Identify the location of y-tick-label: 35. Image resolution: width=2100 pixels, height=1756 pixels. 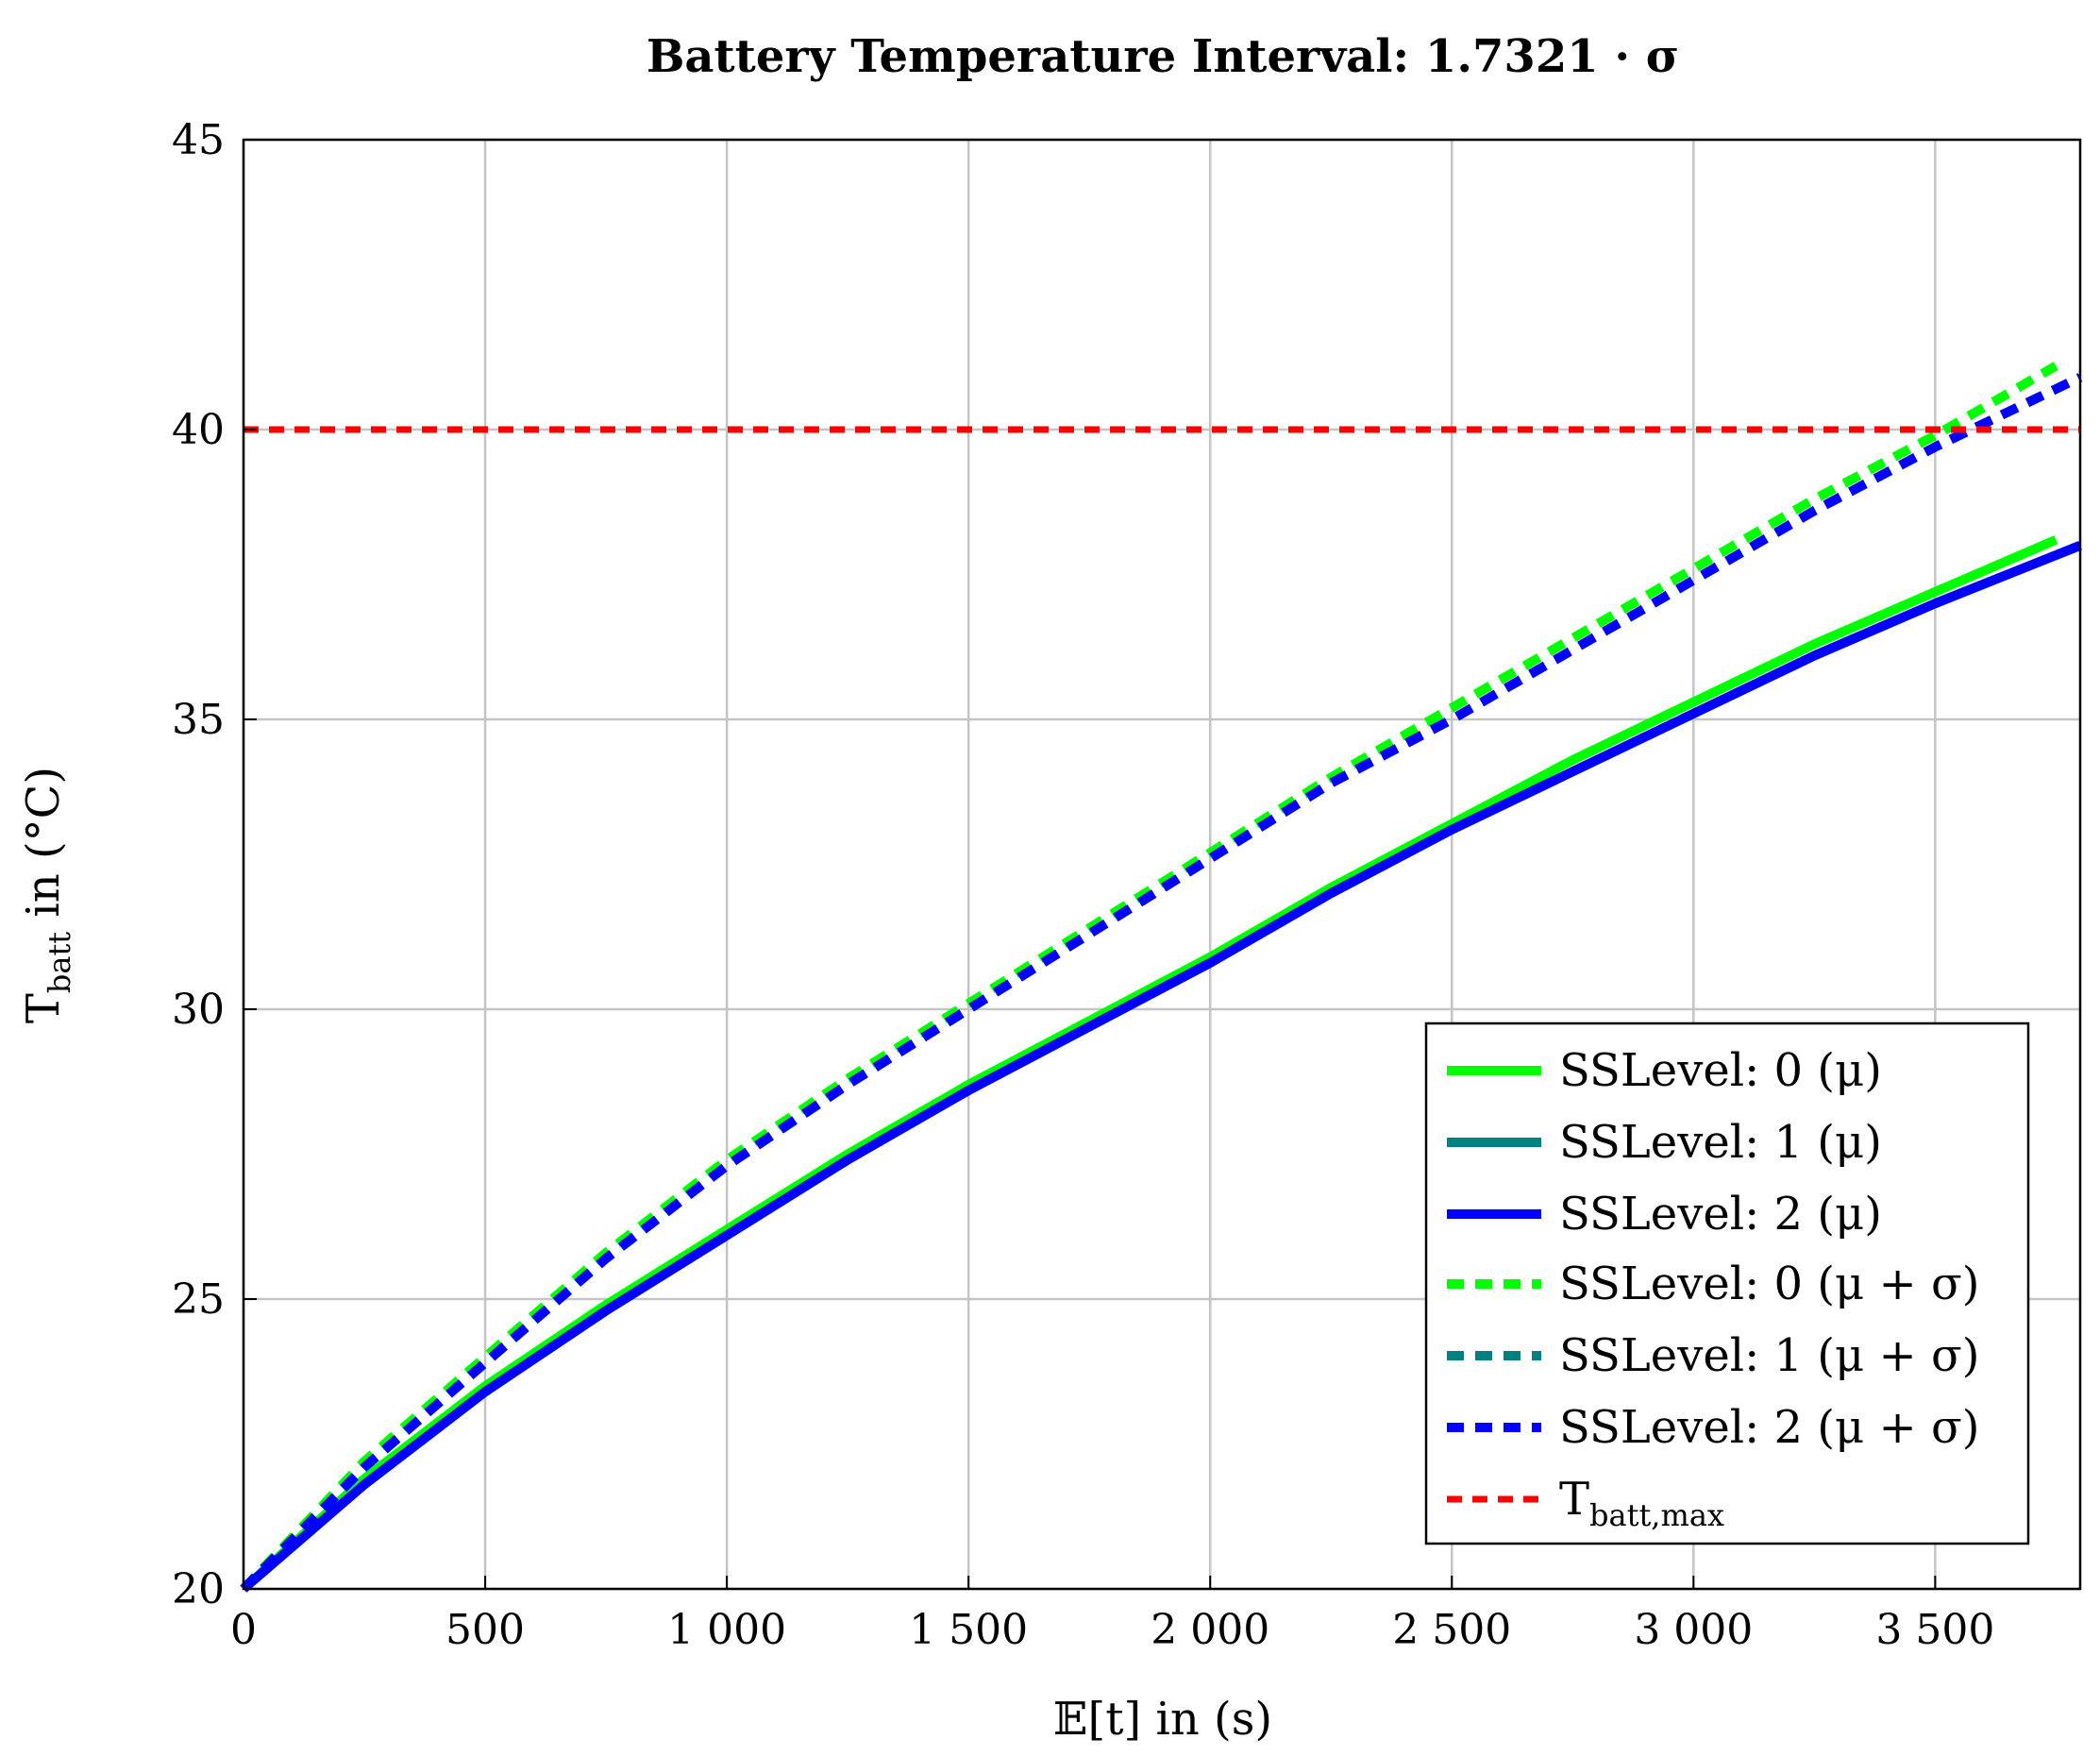
(198, 720).